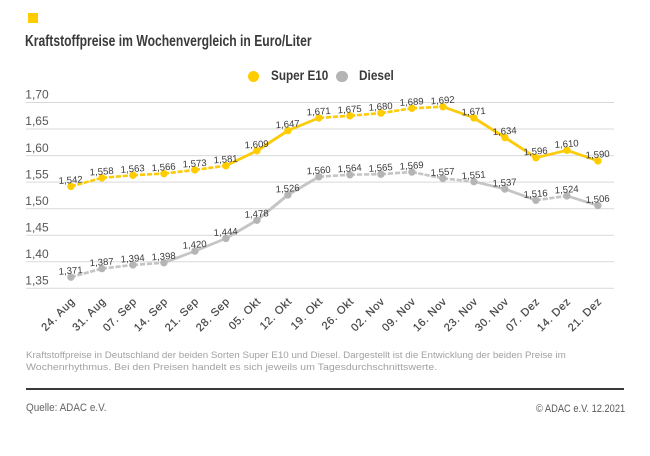 The image size is (650, 456). What do you see at coordinates (442, 172) in the screenshot?
I see `svg-text: 1,557` at bounding box center [442, 172].